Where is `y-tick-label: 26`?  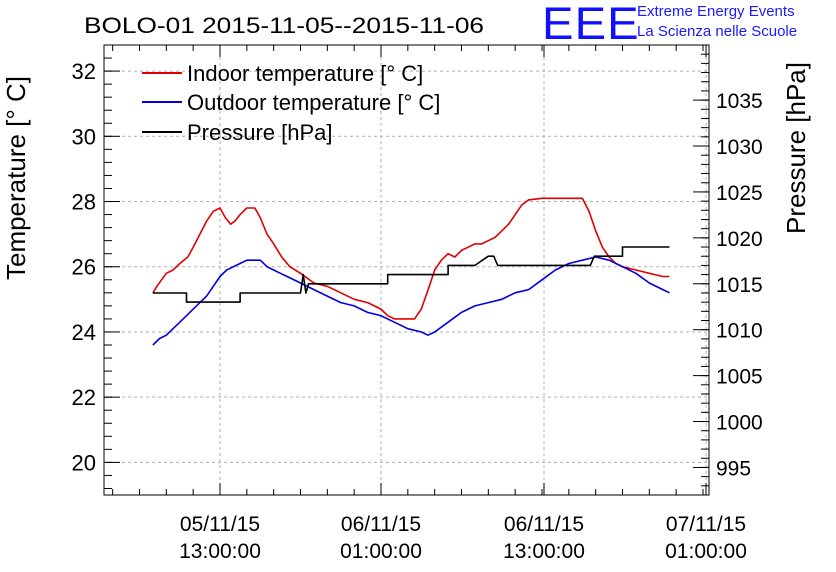 y-tick-label: 26 is located at coordinates (84, 267).